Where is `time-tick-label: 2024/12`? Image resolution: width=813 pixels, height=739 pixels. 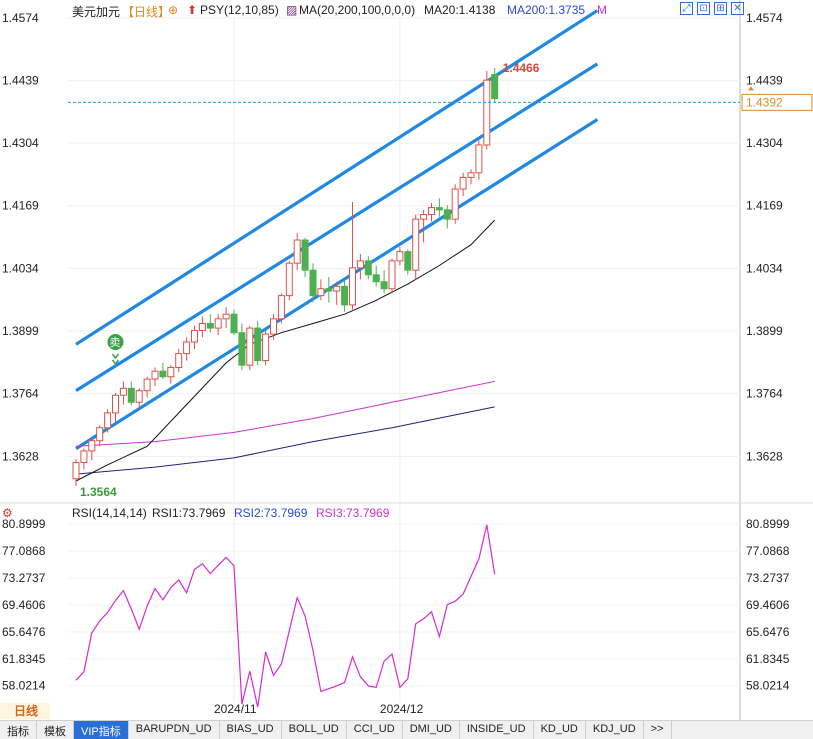
time-tick-label: 2024/12 is located at coordinates (402, 709).